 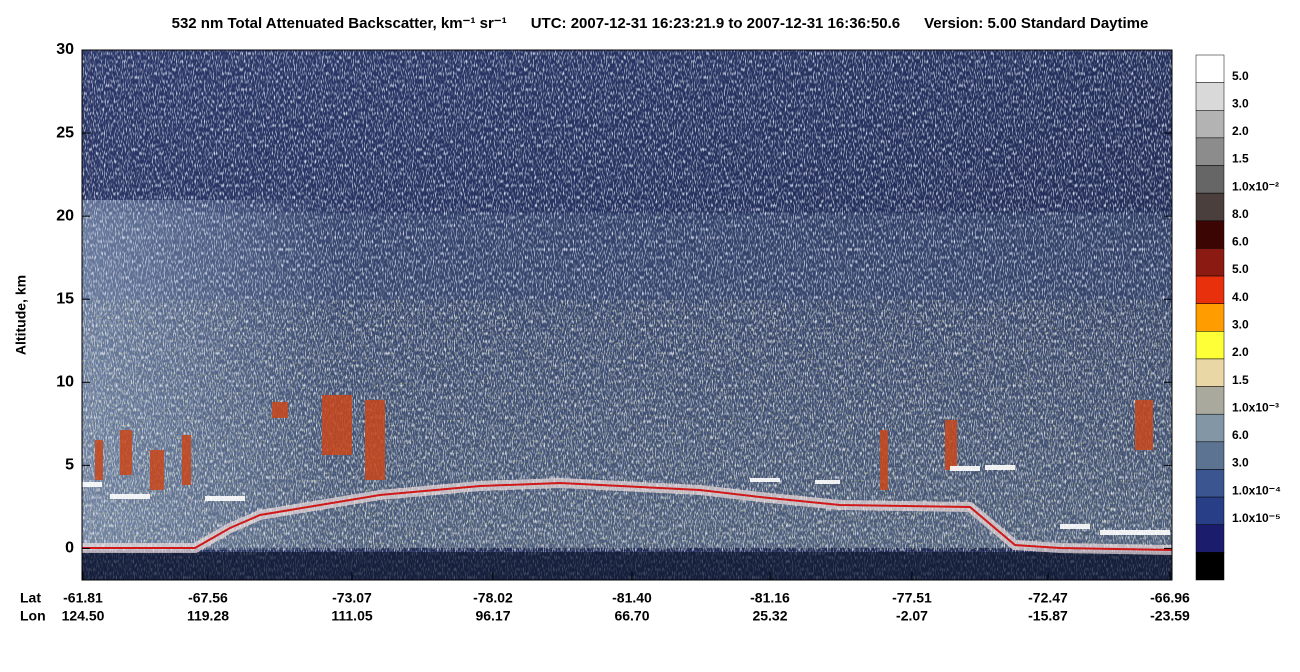 I want to click on y-tick-label: 15, so click(x=65, y=298).